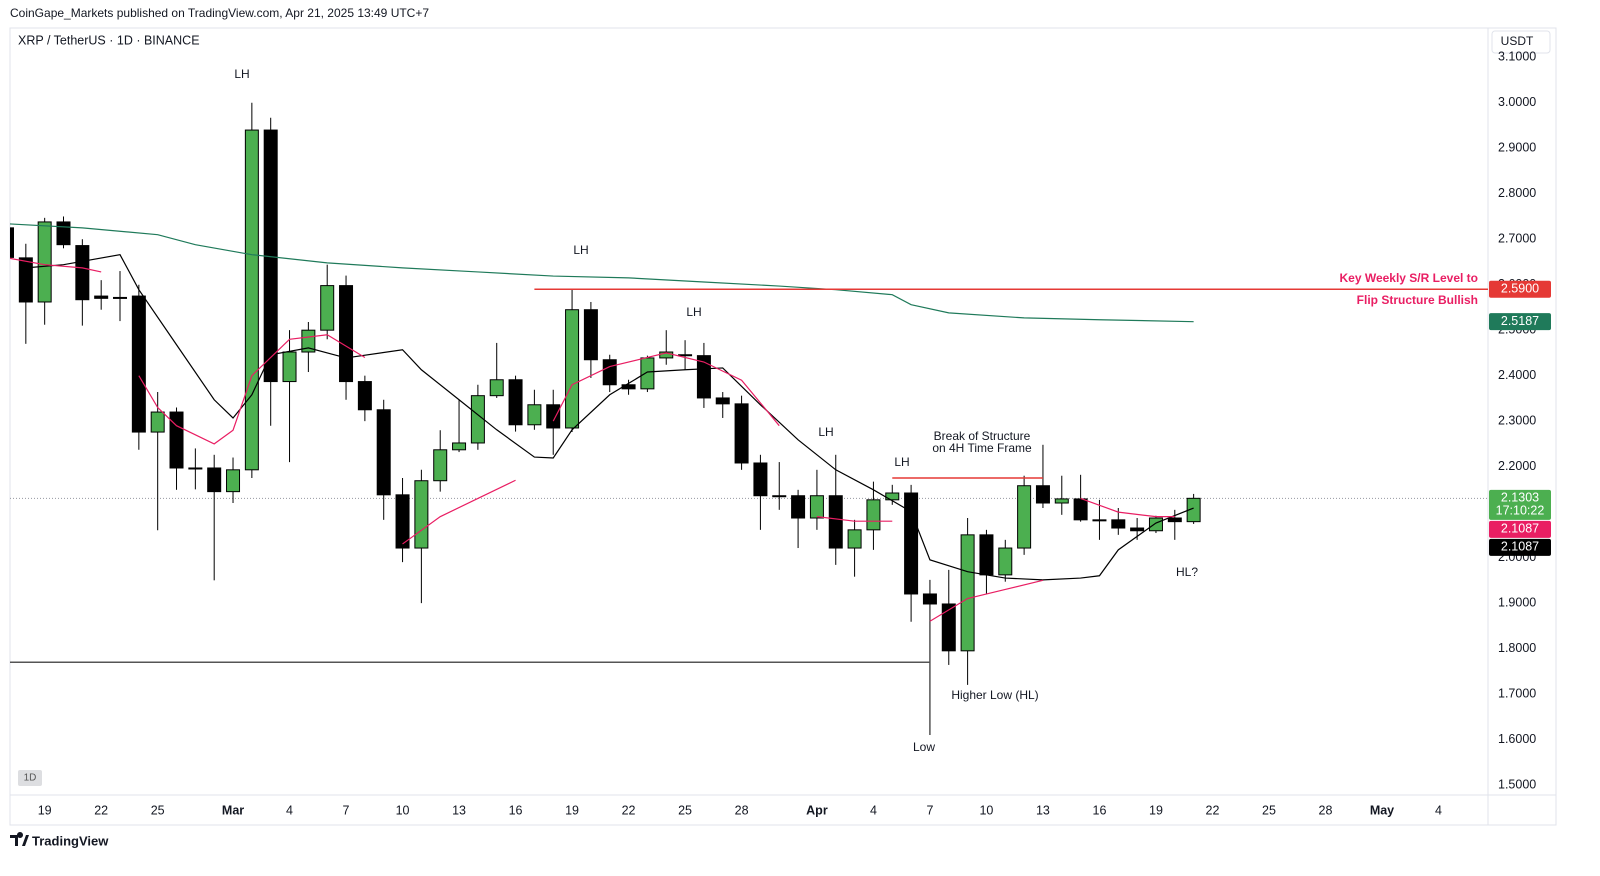 Image resolution: width=1600 pixels, height=876 pixels. Describe the element at coordinates (1517, 57) in the screenshot. I see `y-tick-label: 3.1000` at that location.